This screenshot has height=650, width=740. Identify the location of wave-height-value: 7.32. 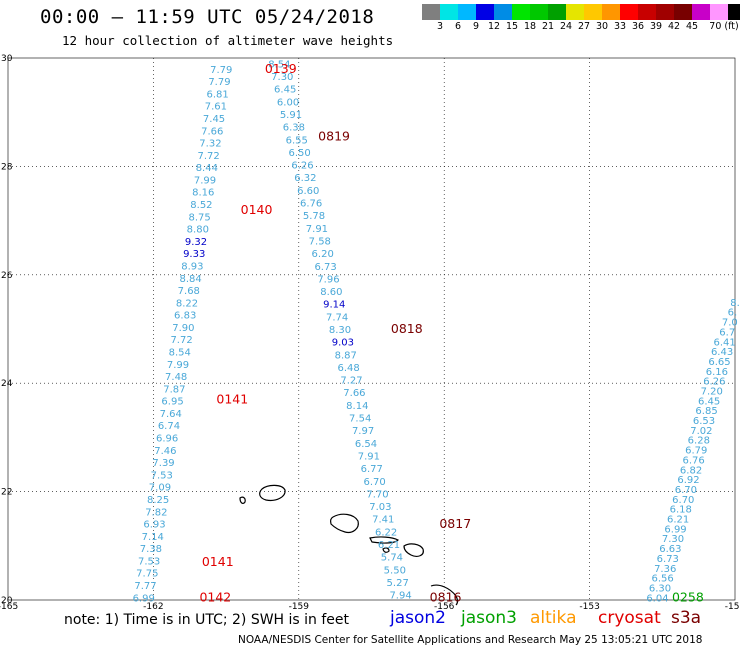
(210, 144).